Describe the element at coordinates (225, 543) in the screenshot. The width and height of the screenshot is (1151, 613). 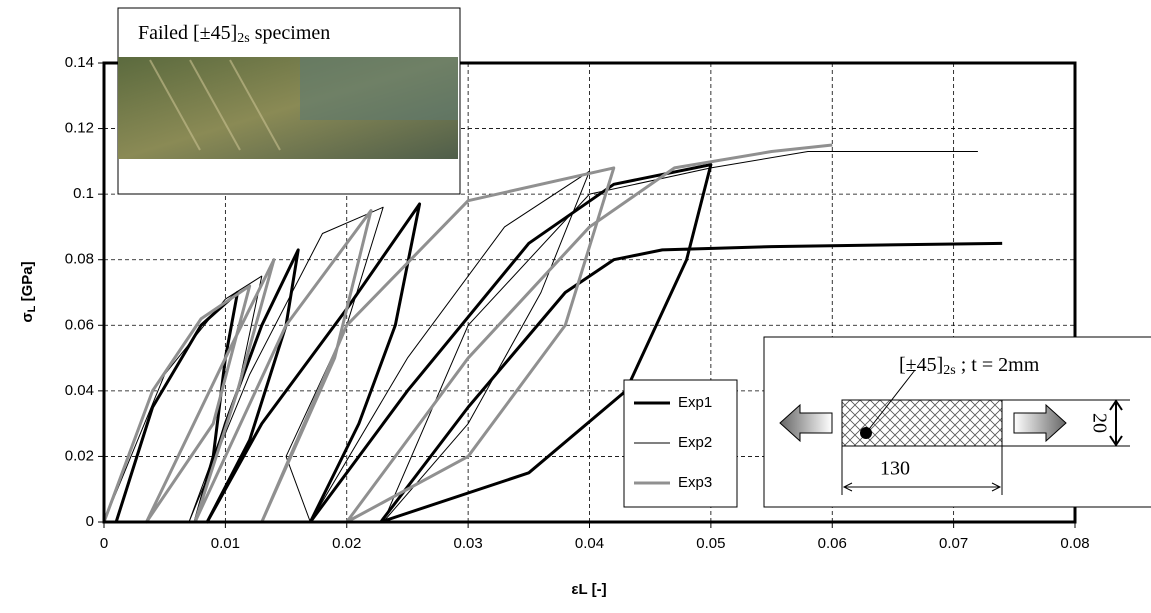
I see `x-tick-label: 0.01` at that location.